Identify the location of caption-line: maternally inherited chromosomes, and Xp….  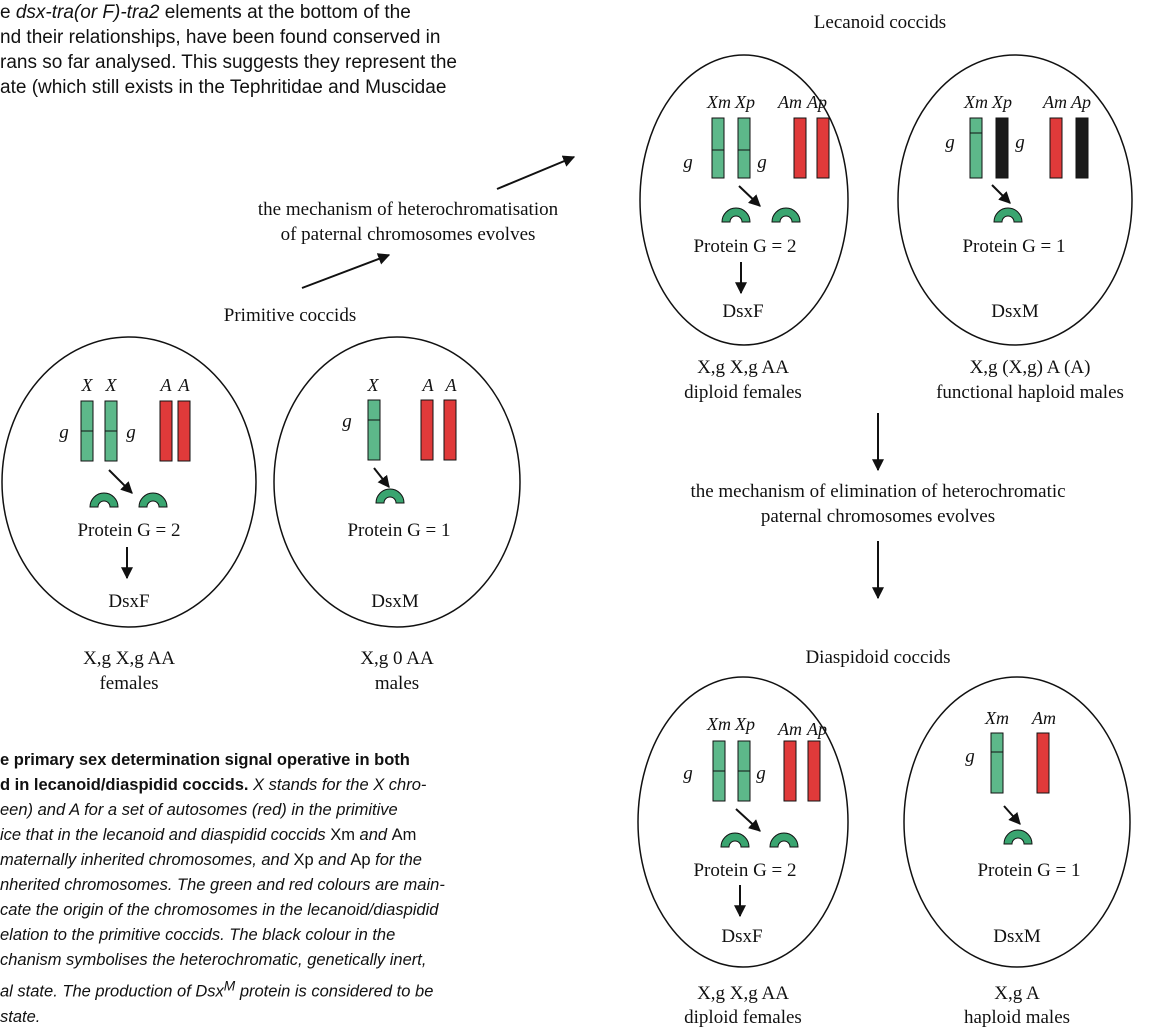
(211, 860).